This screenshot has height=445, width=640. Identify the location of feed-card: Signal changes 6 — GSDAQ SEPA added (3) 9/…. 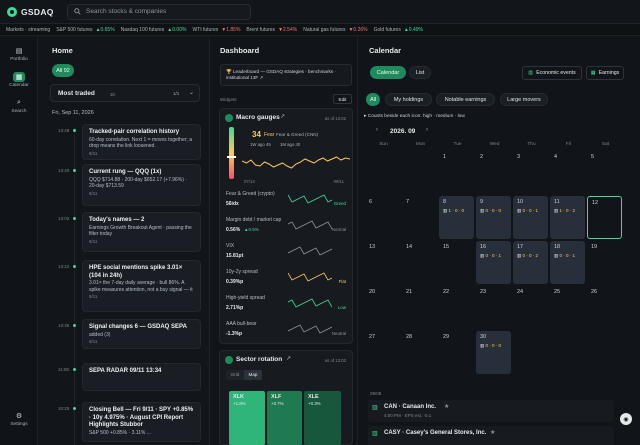
(141, 334).